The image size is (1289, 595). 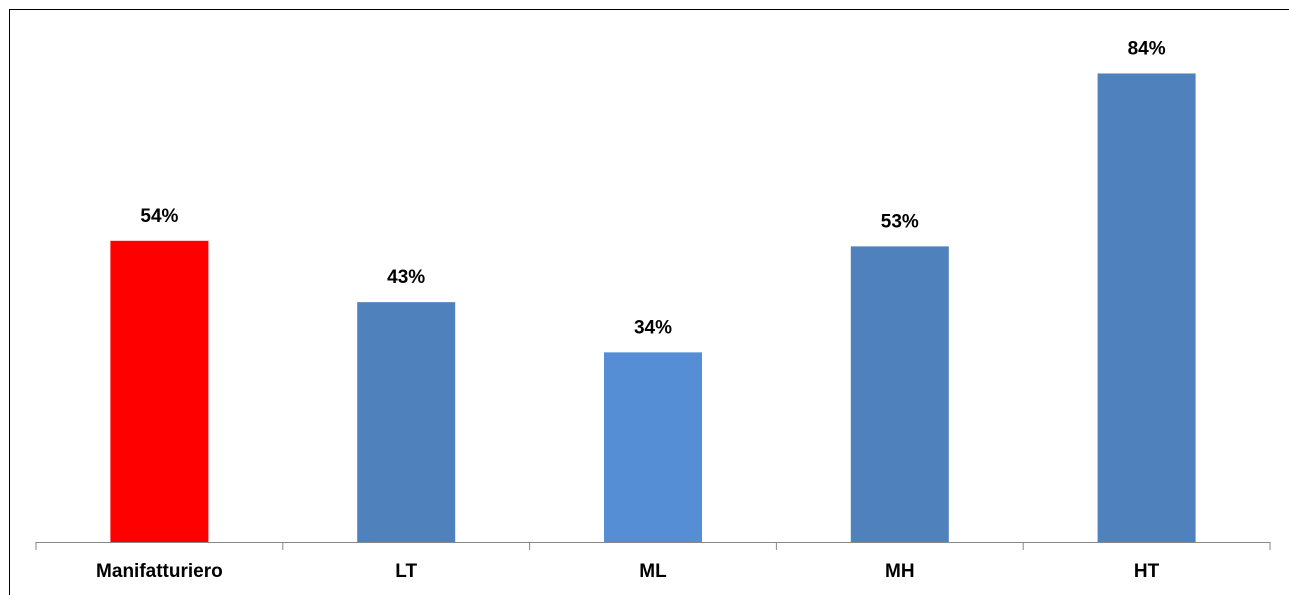 I want to click on data-label: 34%, so click(x=653, y=327).